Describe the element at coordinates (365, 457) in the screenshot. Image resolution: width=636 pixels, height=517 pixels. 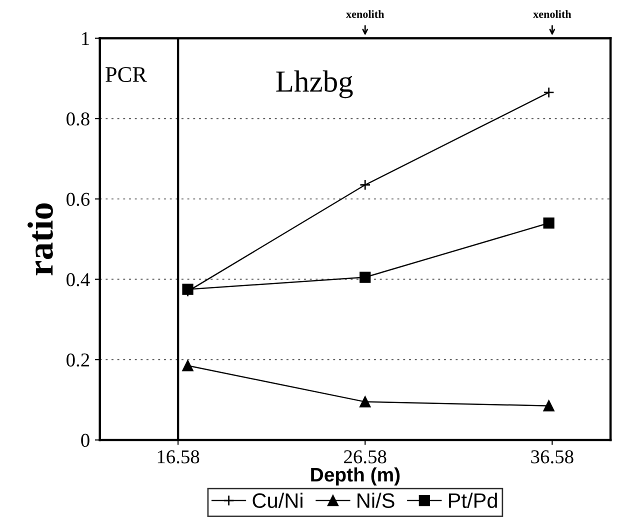
I see `x-tick-label: 26.58` at that location.